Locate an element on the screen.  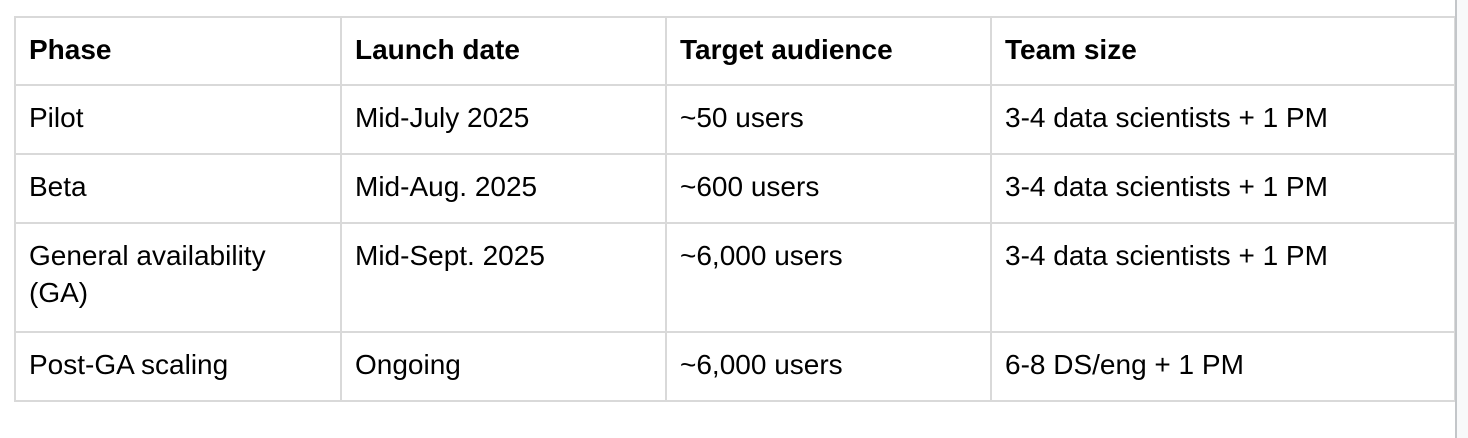
cell-phase: Pilot is located at coordinates (178, 119).